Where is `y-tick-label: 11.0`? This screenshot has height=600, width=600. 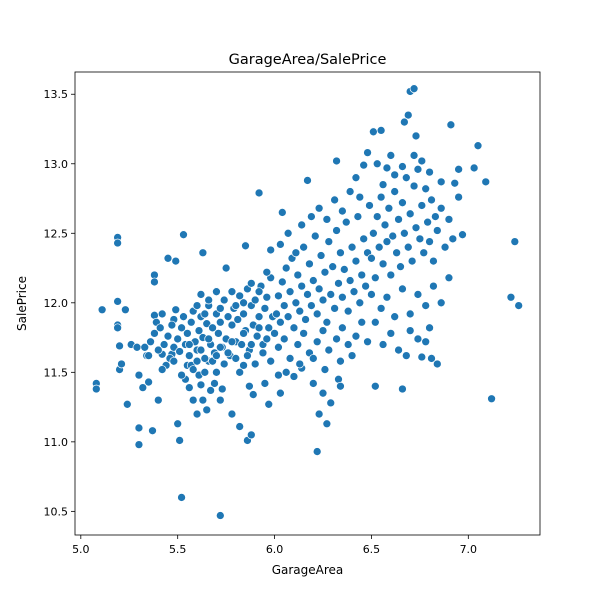
y-tick-label: 11.0 is located at coordinates (56, 442).